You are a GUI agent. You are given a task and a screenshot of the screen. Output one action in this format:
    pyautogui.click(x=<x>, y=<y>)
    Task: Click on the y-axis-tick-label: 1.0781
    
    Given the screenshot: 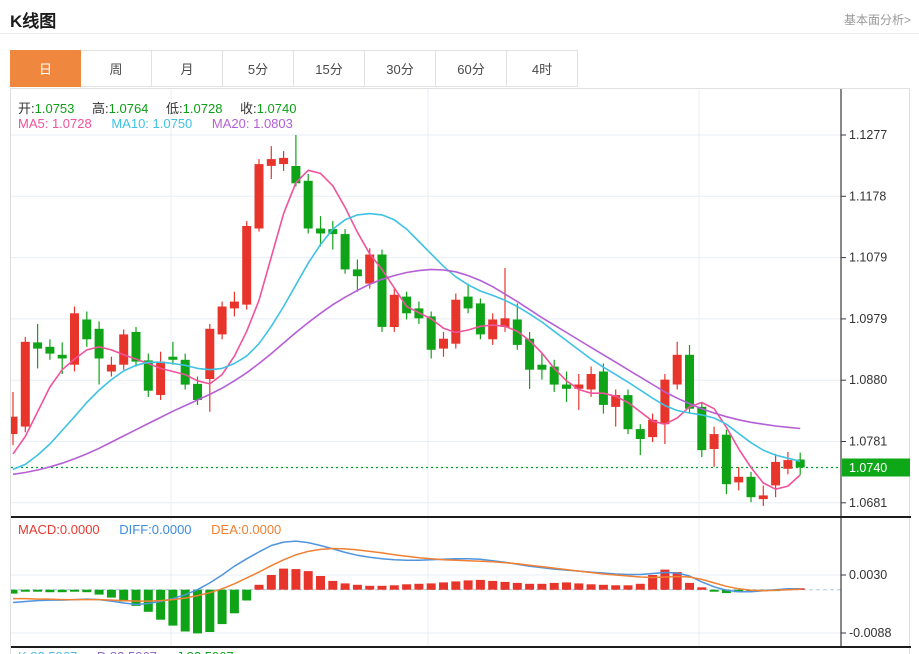 What is the action you would take?
    pyautogui.click(x=868, y=442)
    